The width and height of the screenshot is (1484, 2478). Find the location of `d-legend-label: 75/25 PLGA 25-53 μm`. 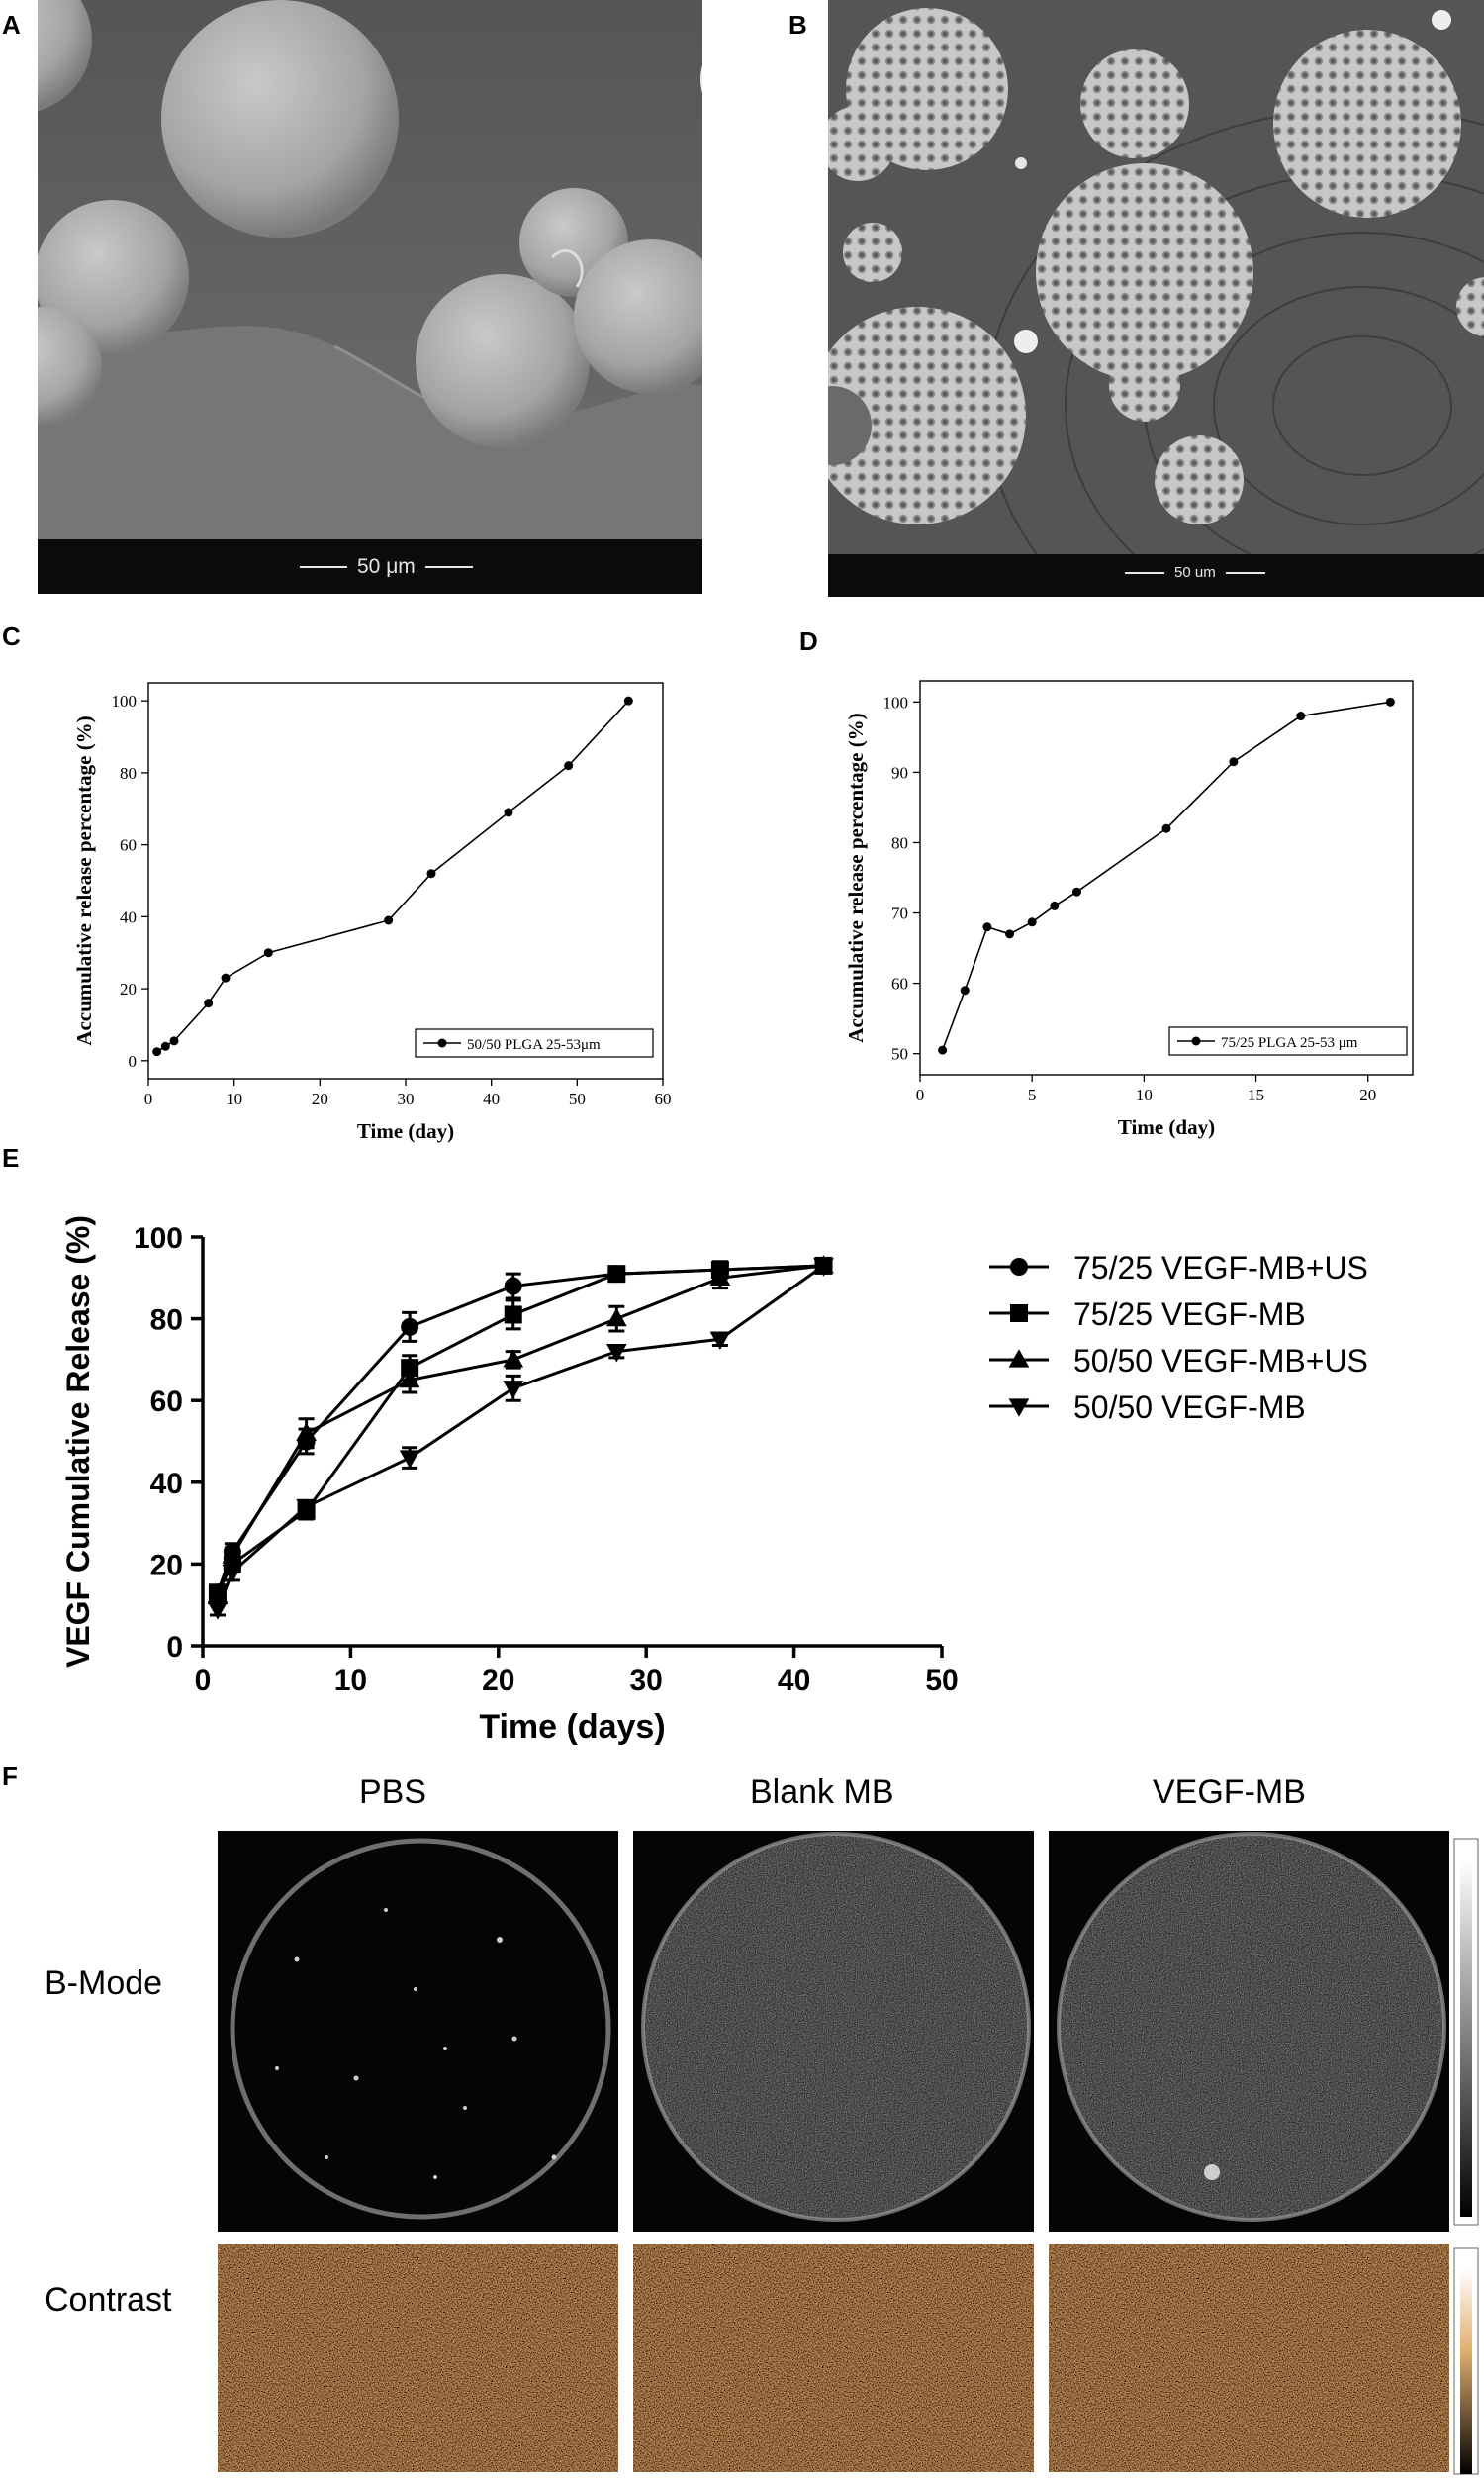

d-legend-label: 75/25 PLGA 25-53 μm is located at coordinates (1289, 1043).